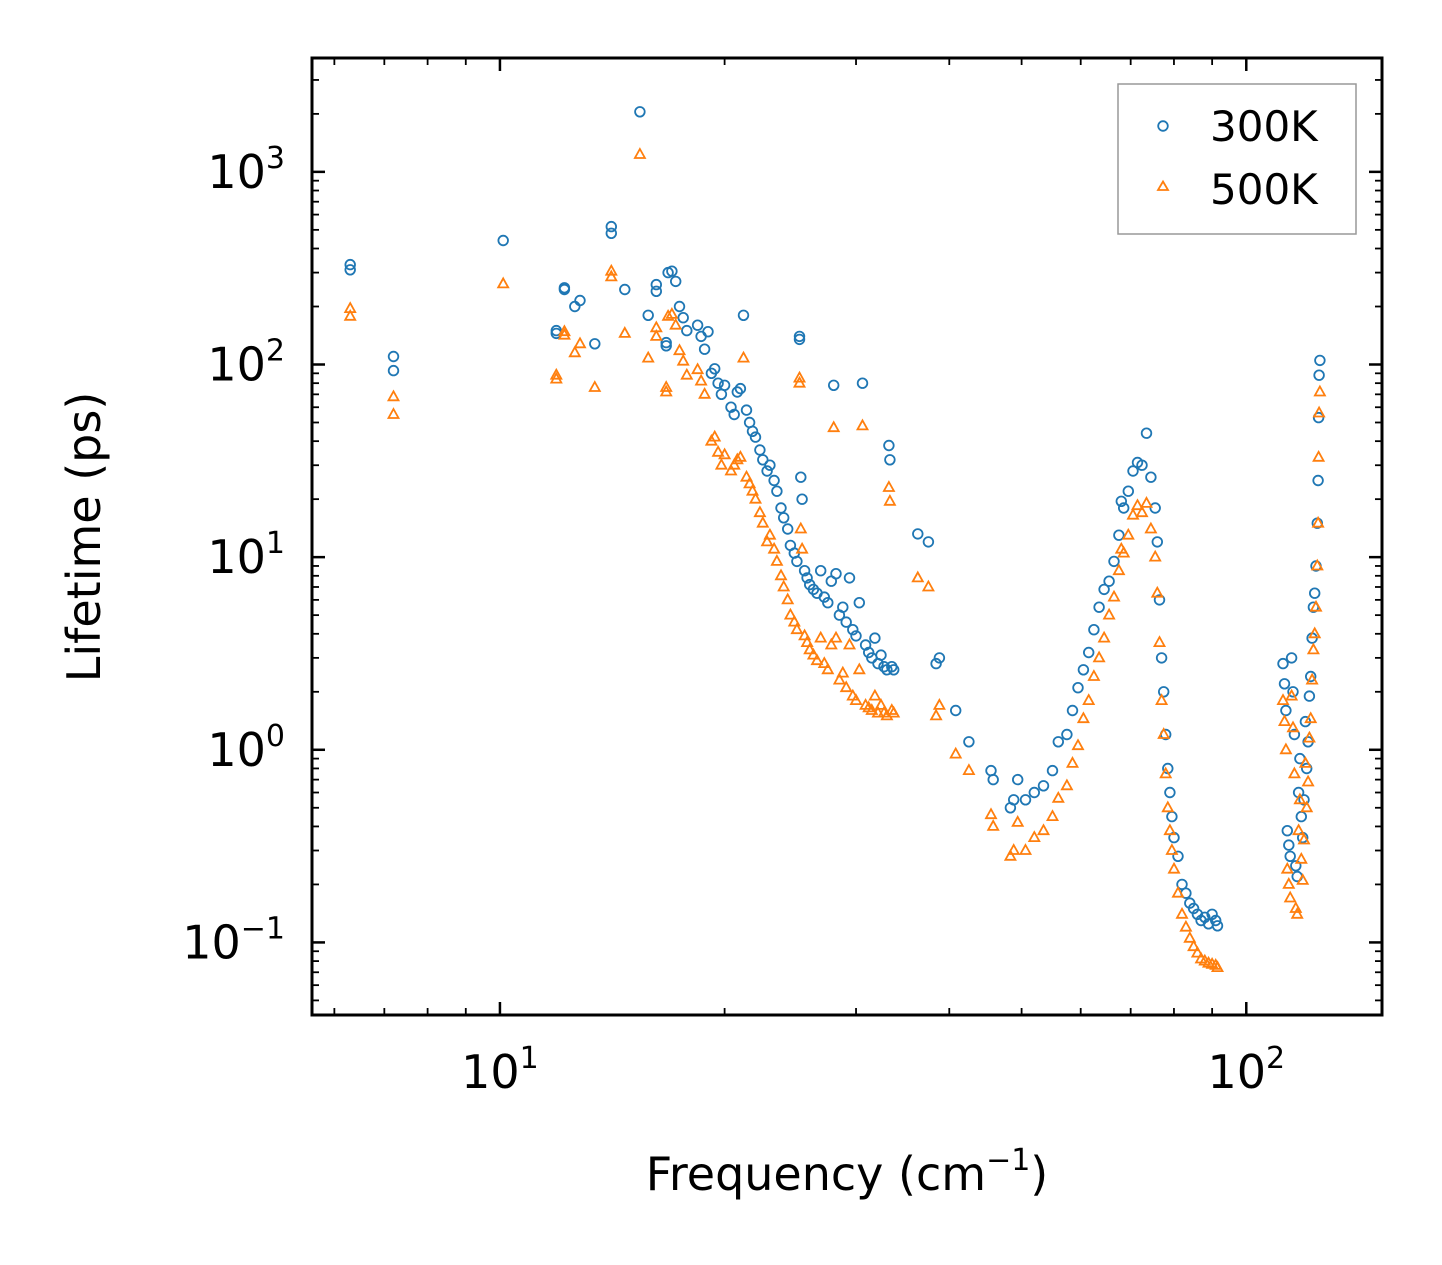 This screenshot has width=1442, height=1265. I want to click on x-tick-label-base: 10, so click(1236, 1072).